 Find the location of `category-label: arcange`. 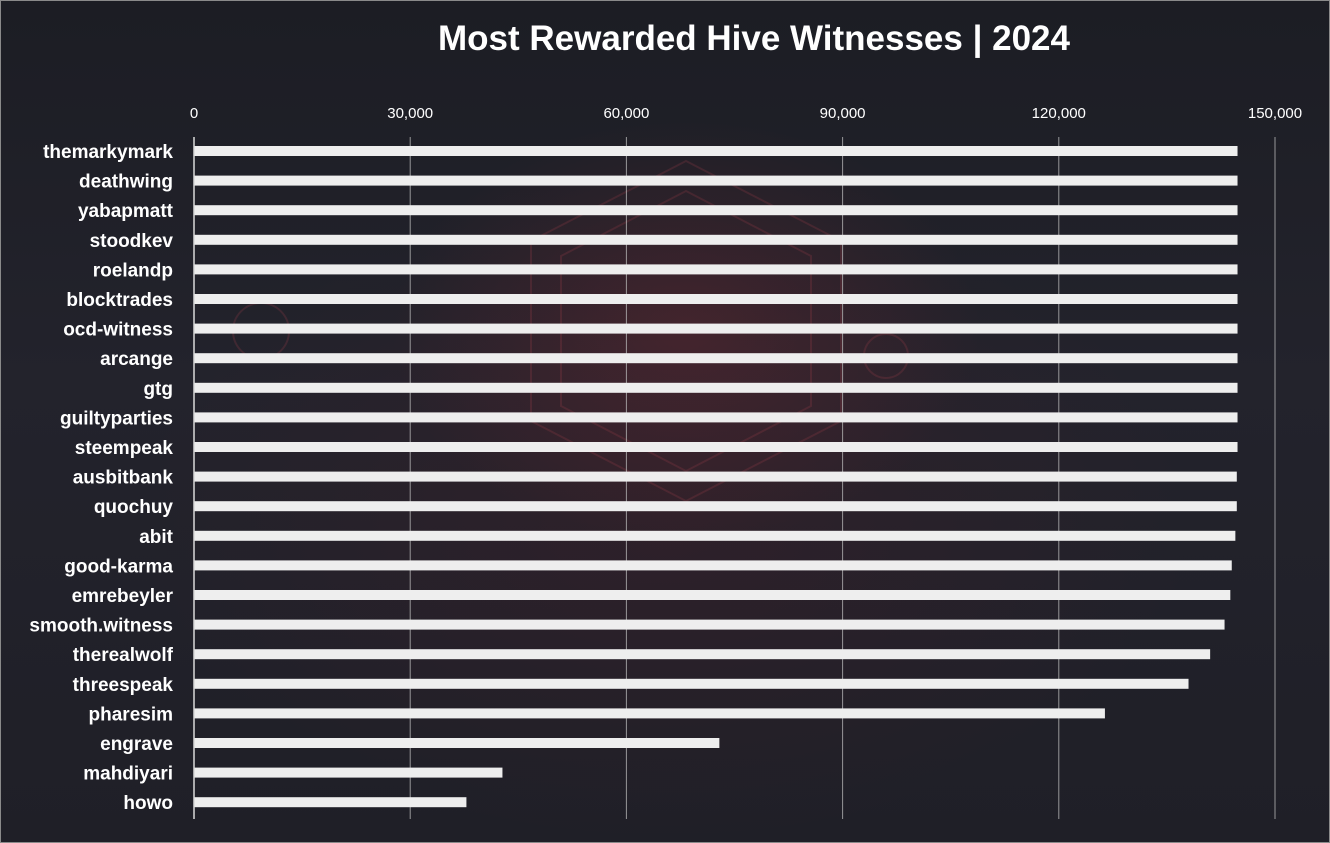

category-label: arcange is located at coordinates (136, 359).